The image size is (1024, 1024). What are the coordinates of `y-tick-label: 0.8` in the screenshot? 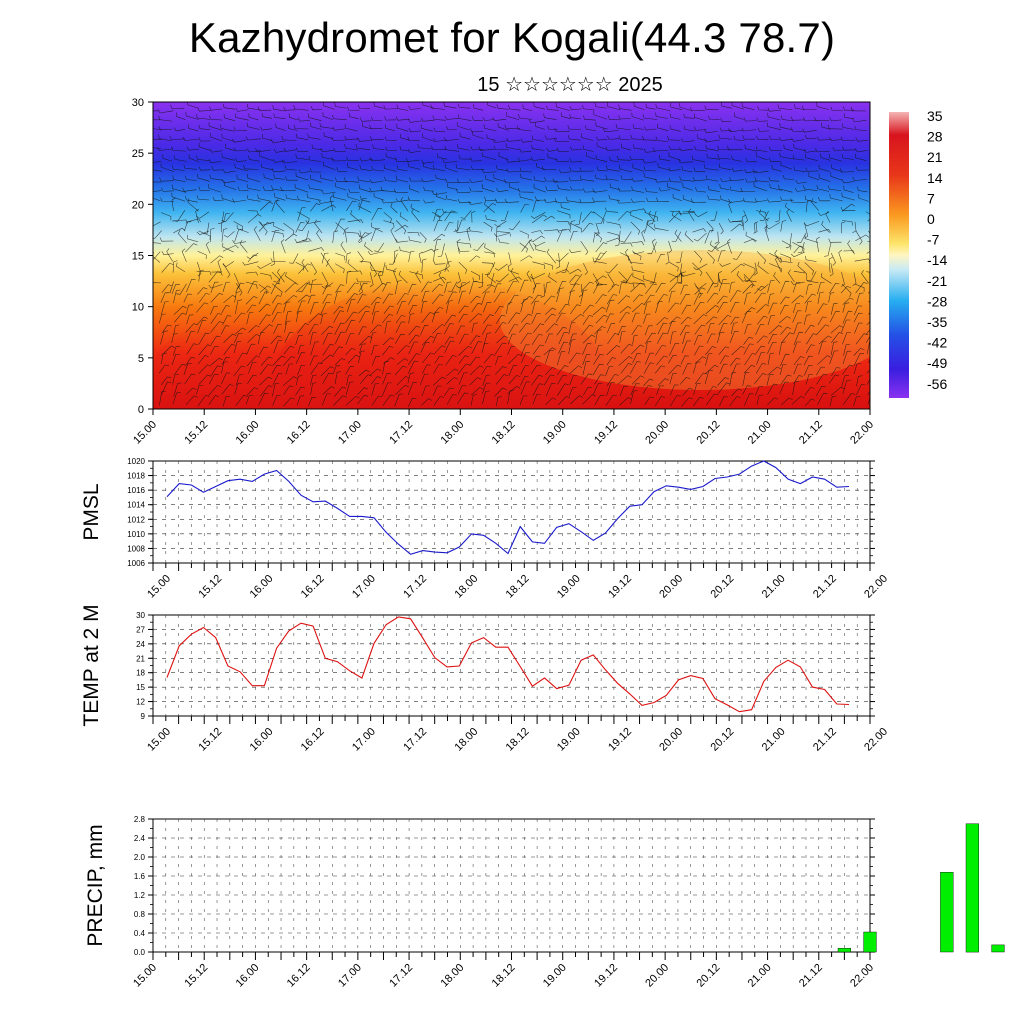 It's located at (140, 914).